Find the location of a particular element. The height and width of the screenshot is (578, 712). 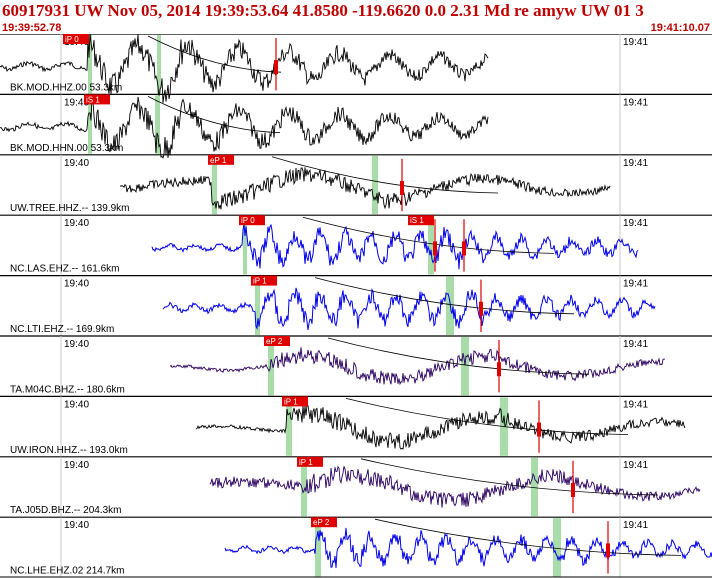

trace-row: 19:40 19:41 iP 1 TA.J05D.BHZ.-- 204.3km is located at coordinates (356, 487).